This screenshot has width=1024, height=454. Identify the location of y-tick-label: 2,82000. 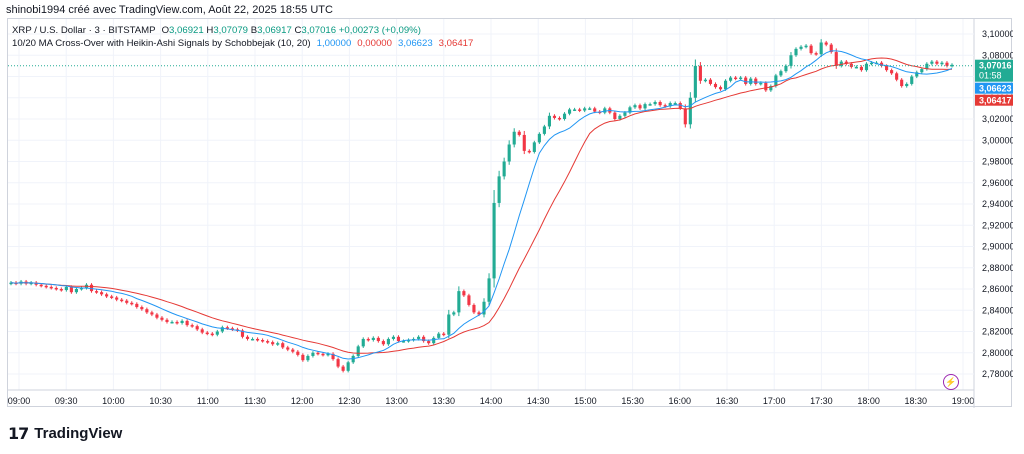
(997, 332).